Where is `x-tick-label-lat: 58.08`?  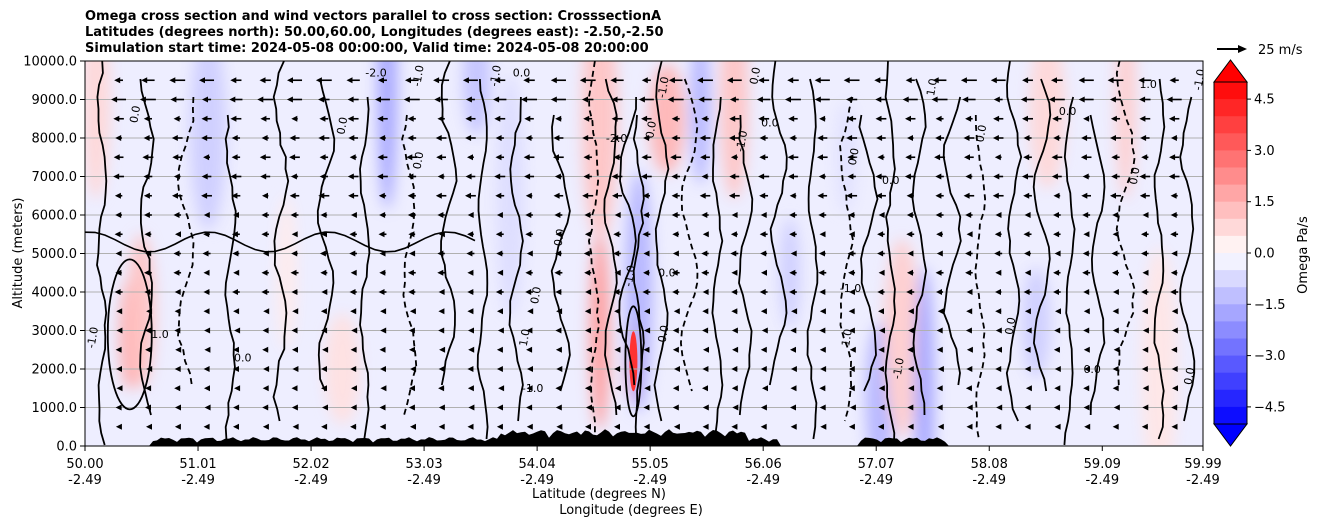
x-tick-label-lat: 58.08 is located at coordinates (989, 464).